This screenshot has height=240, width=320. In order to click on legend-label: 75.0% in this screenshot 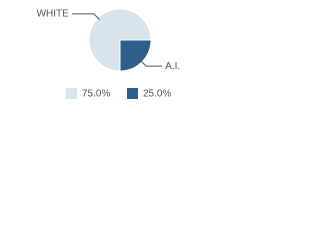, I will do `click(96, 94)`.